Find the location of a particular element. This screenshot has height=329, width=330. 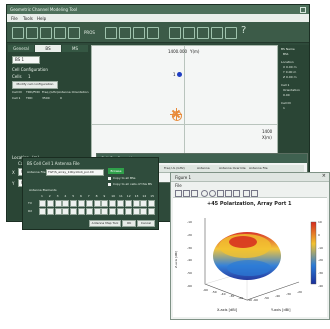

modify-cell-config-button: Modify cell configuration is located at coordinates (35, 85).